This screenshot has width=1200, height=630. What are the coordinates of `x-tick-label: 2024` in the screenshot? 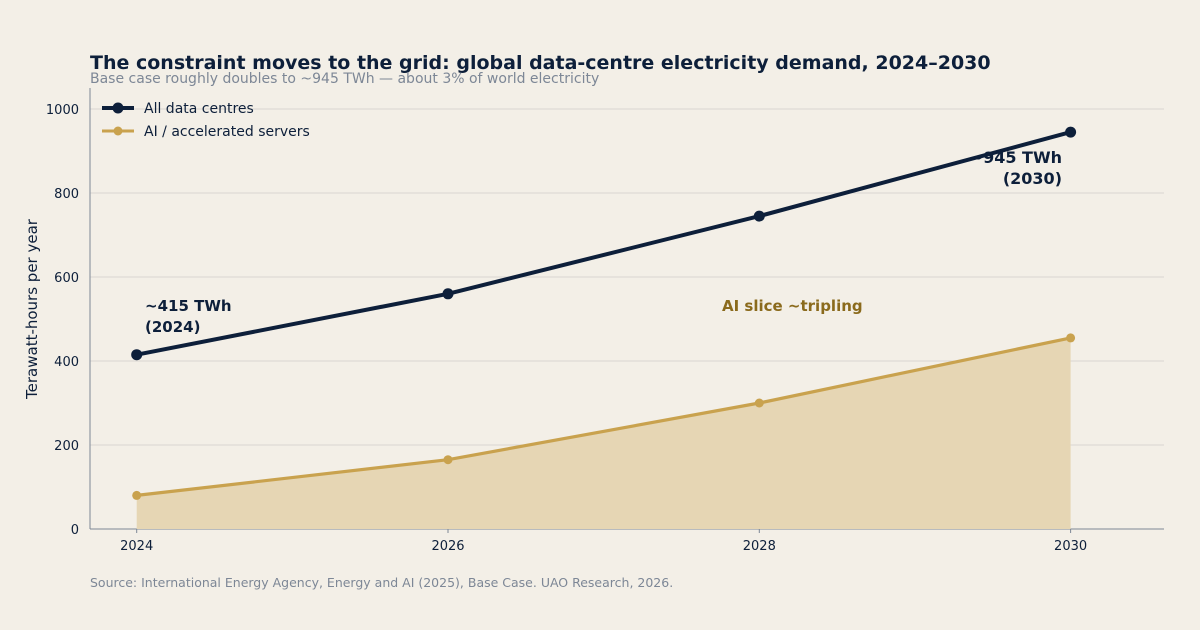 It's located at (136, 546).